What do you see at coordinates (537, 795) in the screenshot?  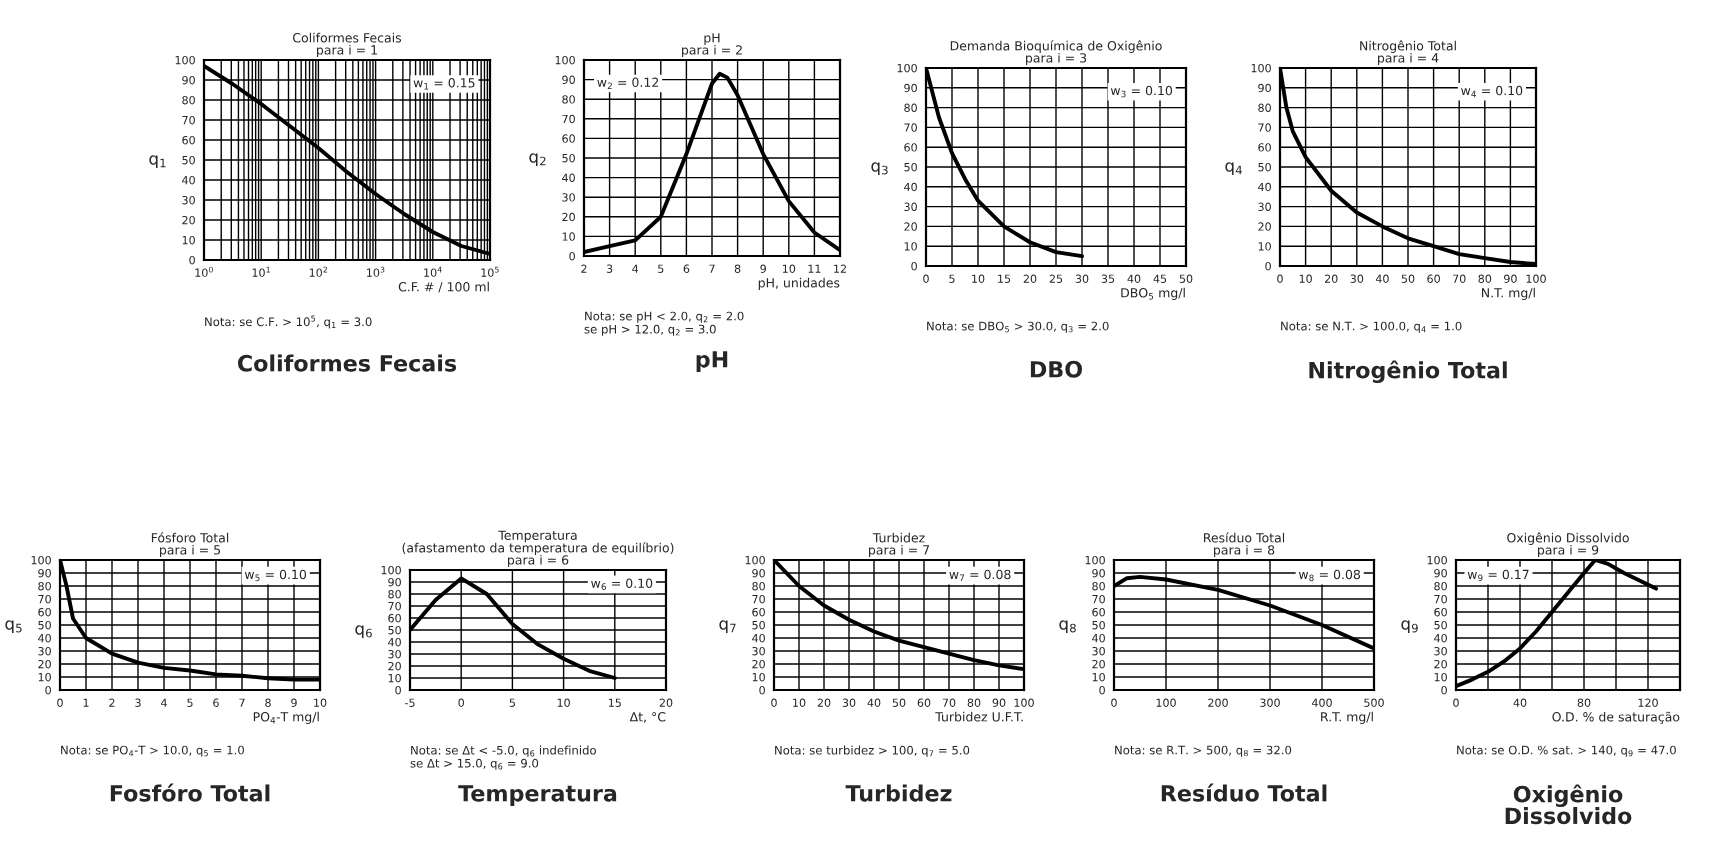 I see `text: Temperatura` at bounding box center [537, 795].